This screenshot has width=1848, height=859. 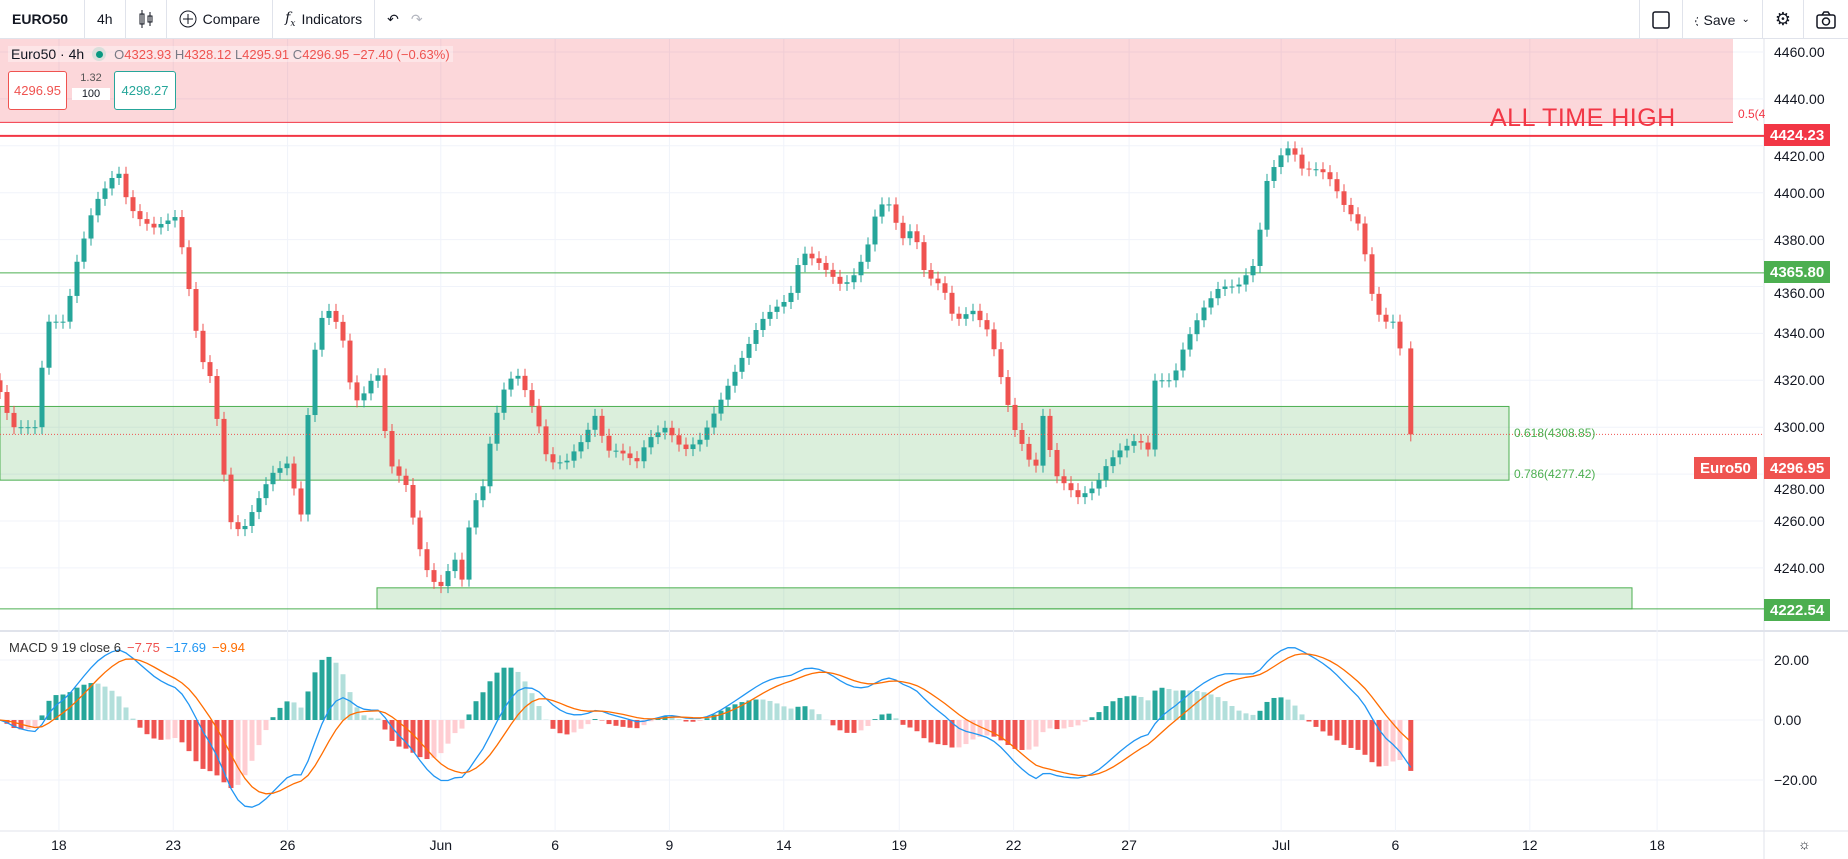 What do you see at coordinates (173, 845) in the screenshot?
I see `time-axis-label: 23` at bounding box center [173, 845].